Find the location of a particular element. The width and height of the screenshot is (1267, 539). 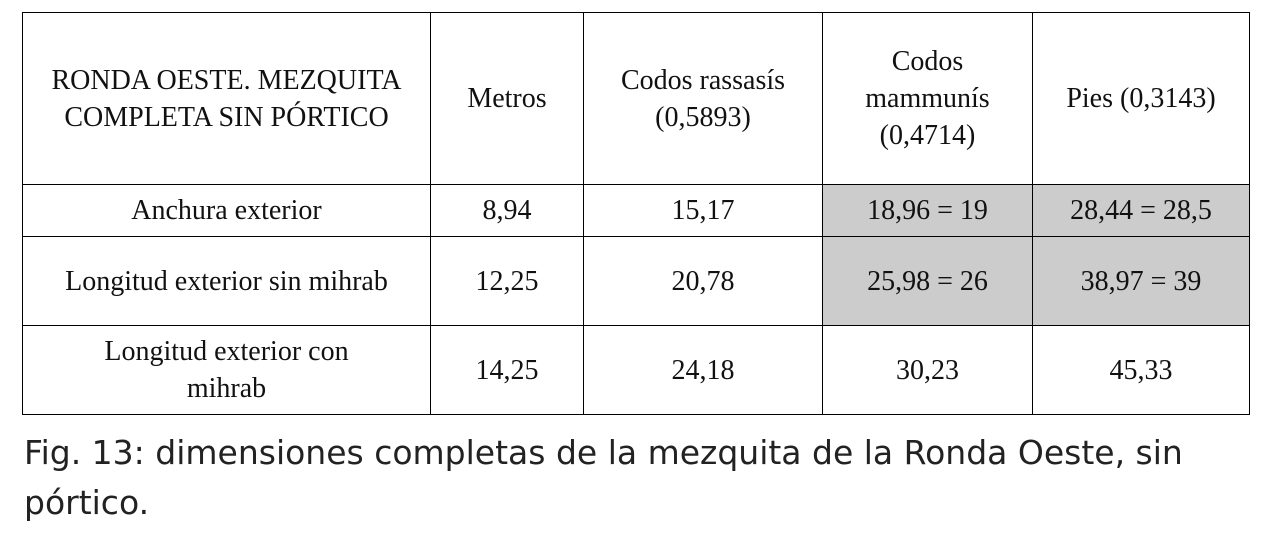

header-cell: Codos mammunís (0,4714) is located at coordinates (927, 98).